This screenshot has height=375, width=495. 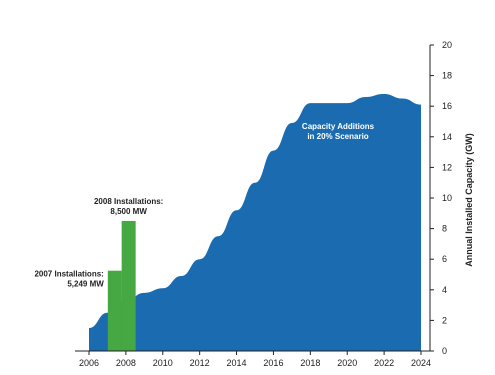 I want to click on annotation-2007-line-2: 5,249 MW, so click(x=85, y=284).